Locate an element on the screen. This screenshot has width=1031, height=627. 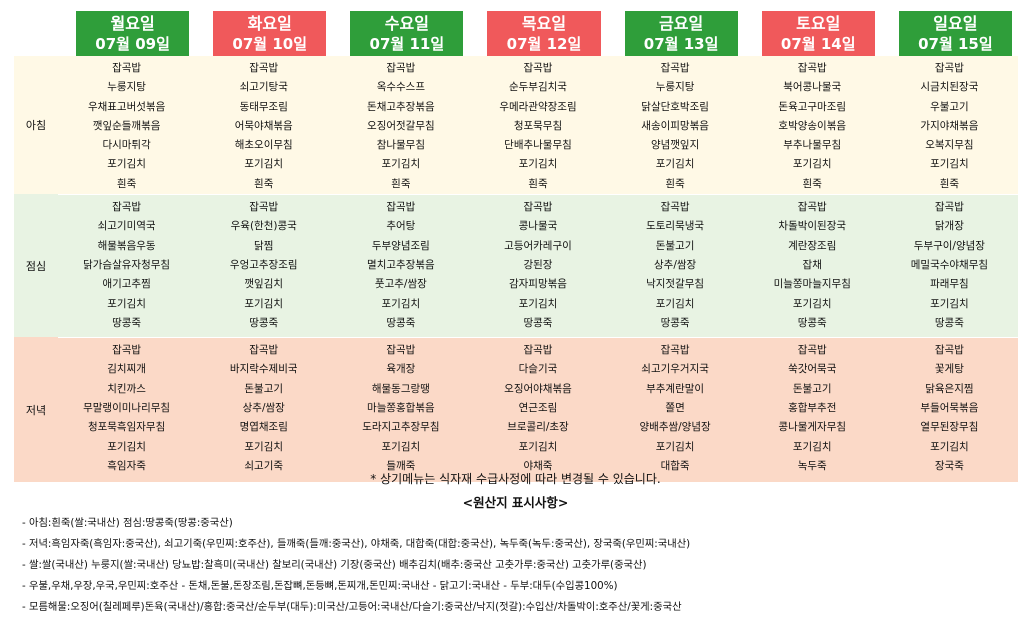
menu-item: 꽃게탕 is located at coordinates (949, 369).